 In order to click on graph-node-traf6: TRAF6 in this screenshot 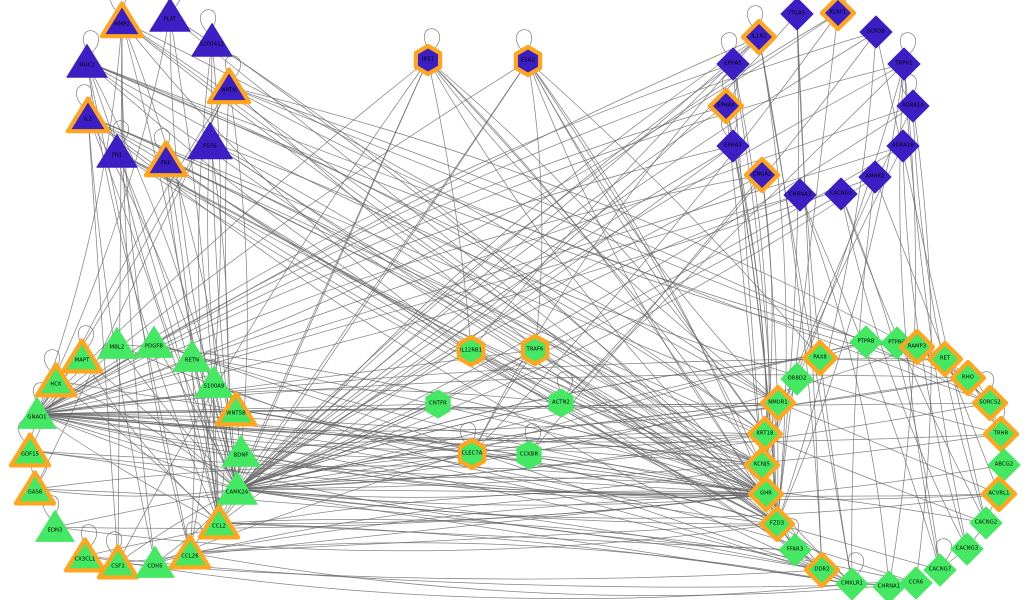, I will do `click(535, 350)`.